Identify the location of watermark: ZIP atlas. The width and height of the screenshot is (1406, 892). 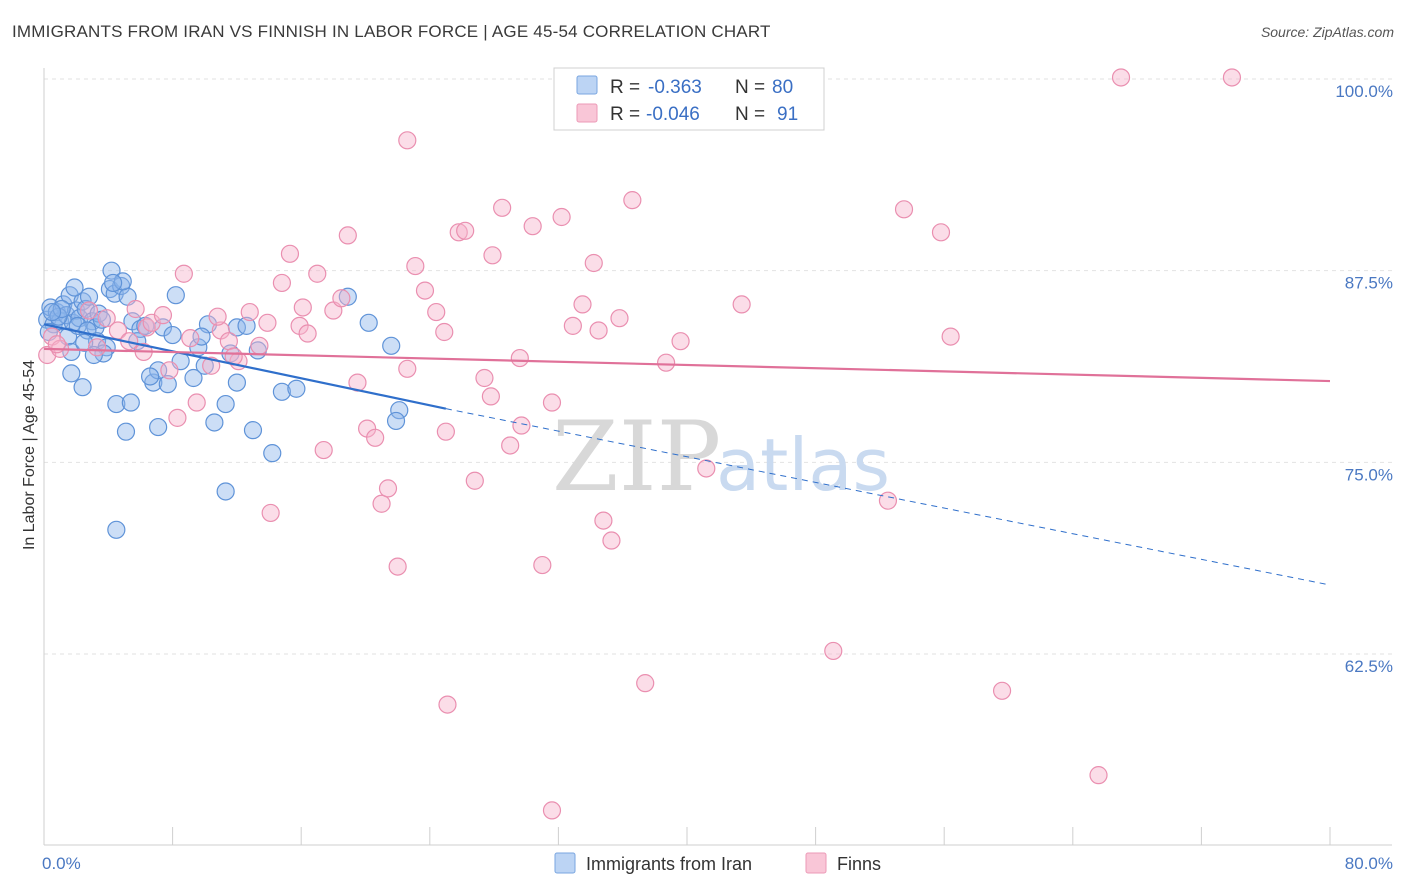
(721, 457).